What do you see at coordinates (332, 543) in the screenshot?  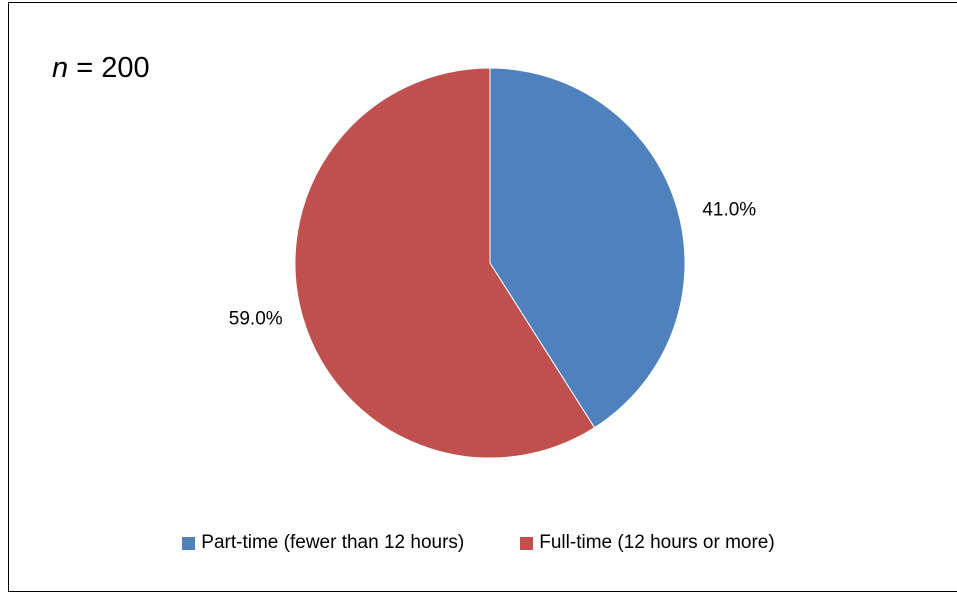 I see `legend-label-part-time: Part-time (fewer than 12 hours)` at bounding box center [332, 543].